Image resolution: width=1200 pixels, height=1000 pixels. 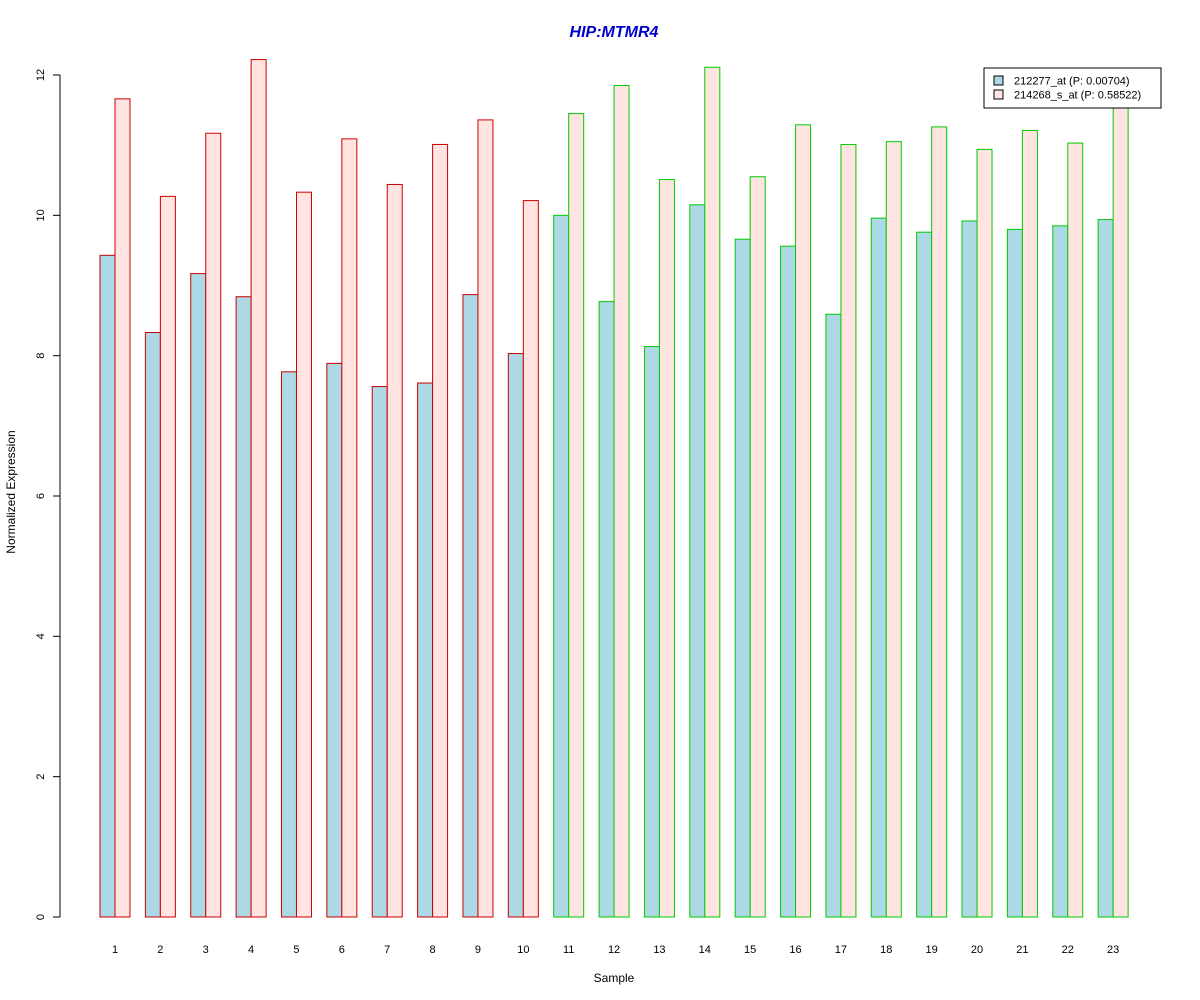 I want to click on y-tick-label: 10, so click(x=41, y=215).